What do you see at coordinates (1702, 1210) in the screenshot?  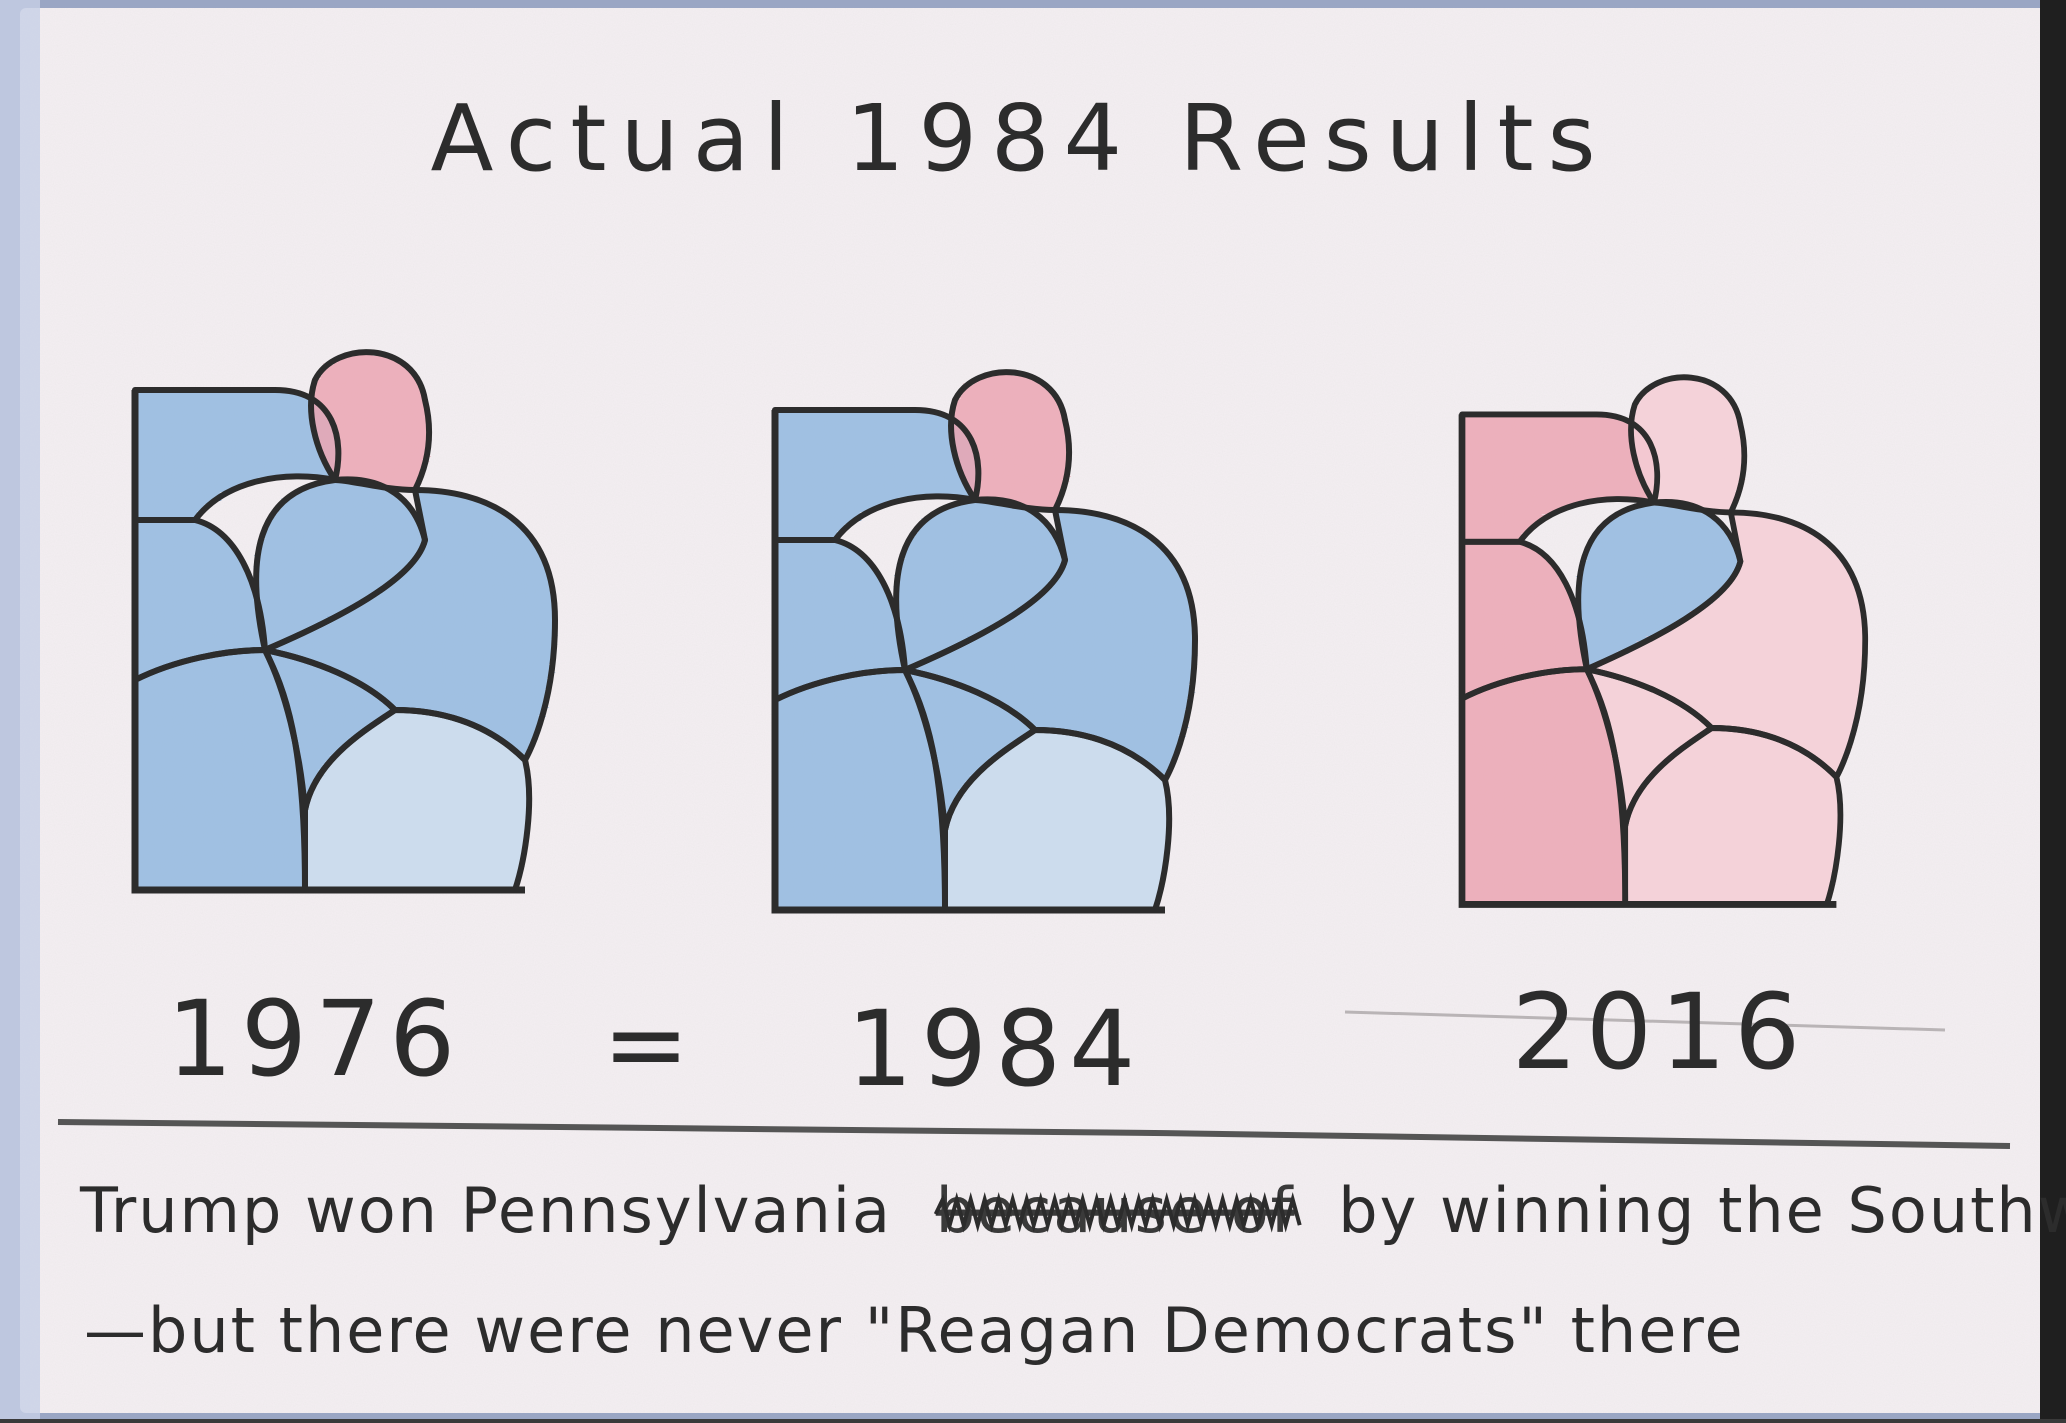 I see `caption-after: by winning the Southwest` at bounding box center [1702, 1210].